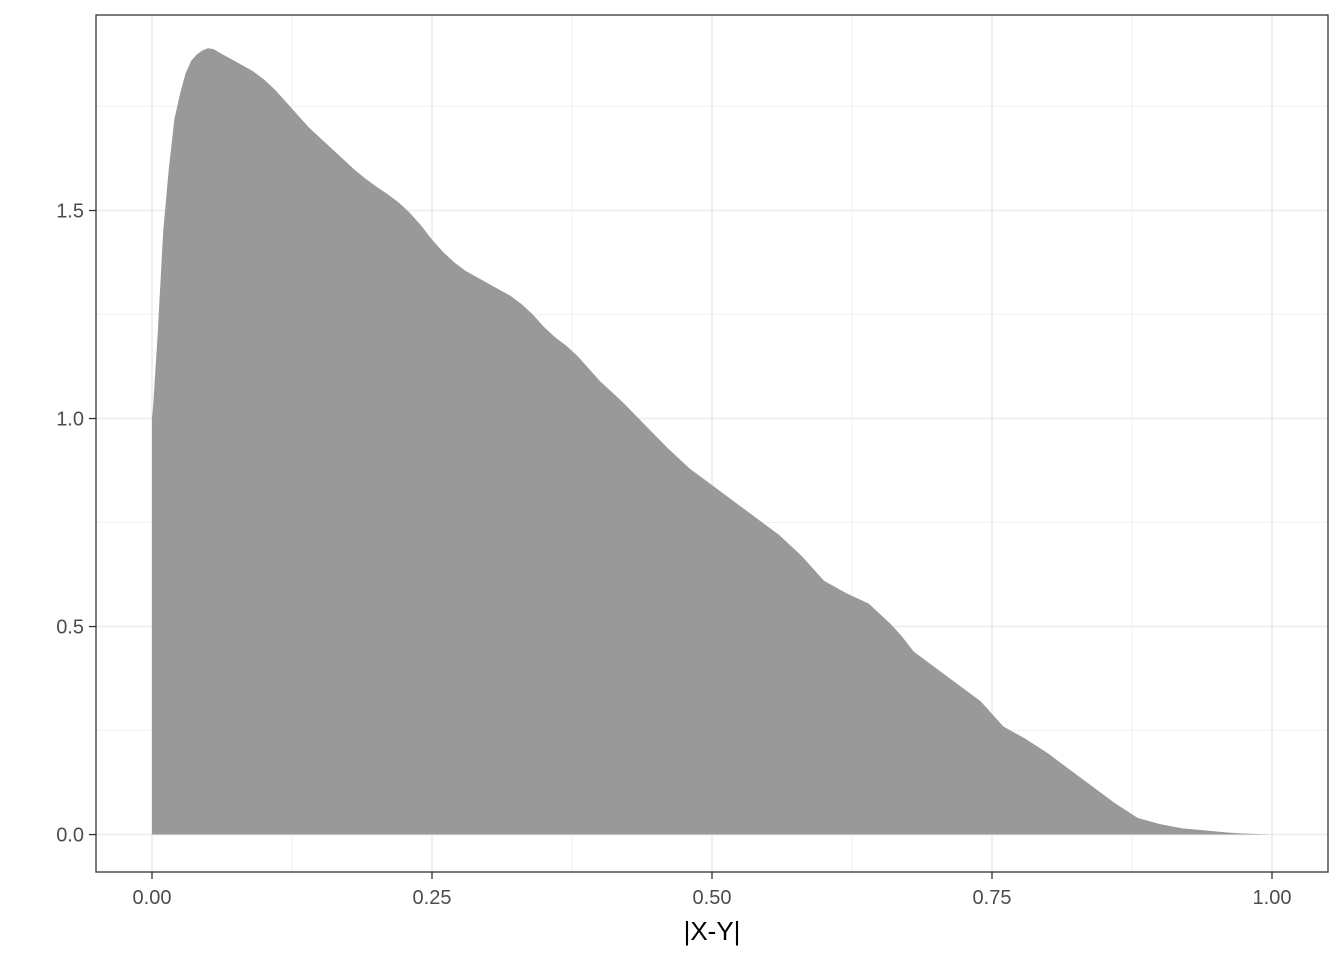  I want to click on y-tick-label: 1.5, so click(70, 212).